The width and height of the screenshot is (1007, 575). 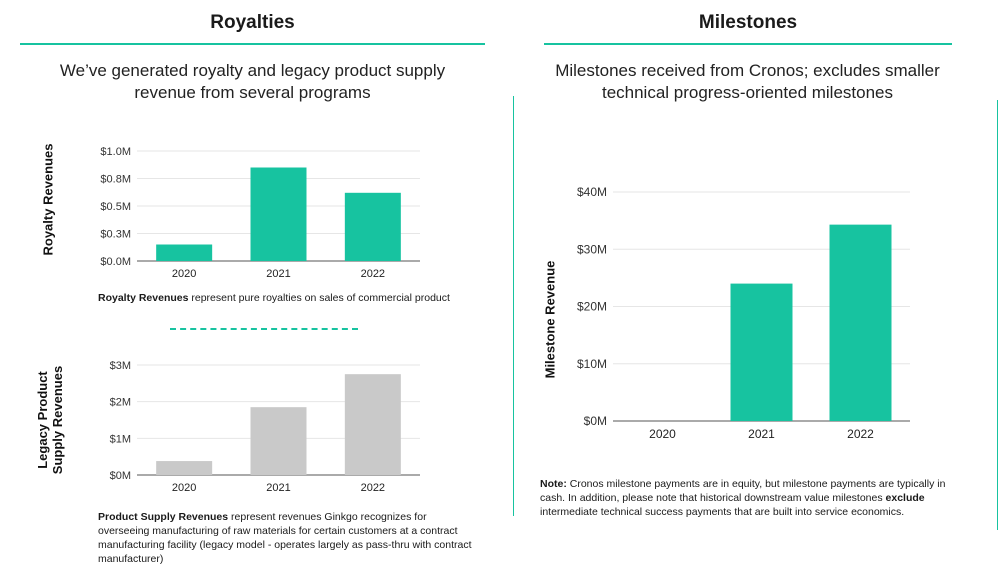 What do you see at coordinates (120, 403) in the screenshot?
I see `supply-ytick-label: $2M` at bounding box center [120, 403].